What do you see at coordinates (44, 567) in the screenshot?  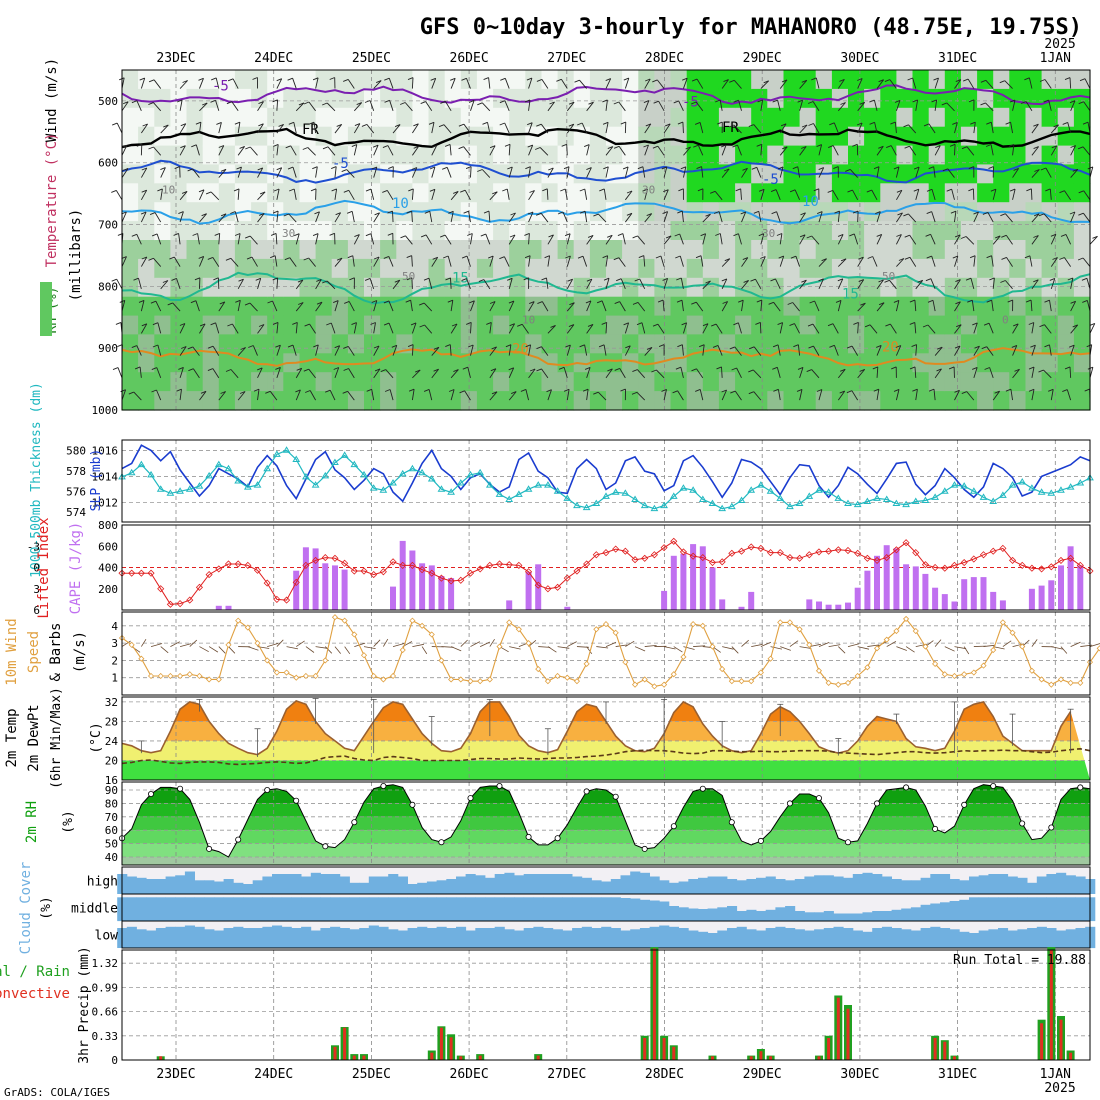 I see `li-ylabel: Lifted Index` at bounding box center [44, 567].